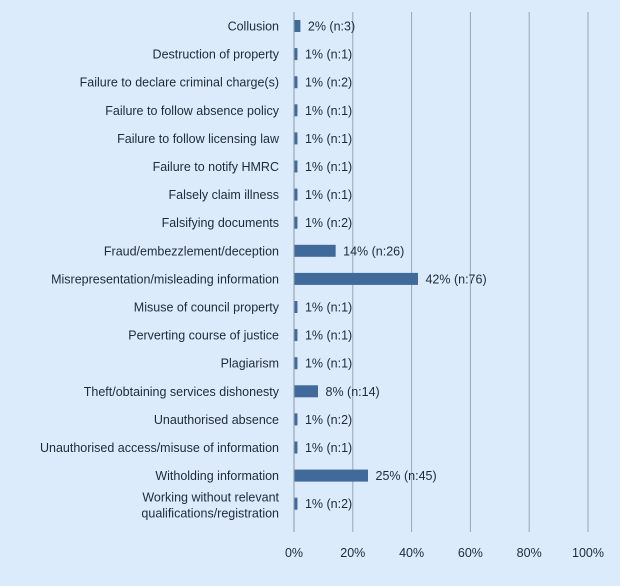 Image resolution: width=620 pixels, height=586 pixels. What do you see at coordinates (588, 553) in the screenshot?
I see `x-tick-label: 100%` at bounding box center [588, 553].